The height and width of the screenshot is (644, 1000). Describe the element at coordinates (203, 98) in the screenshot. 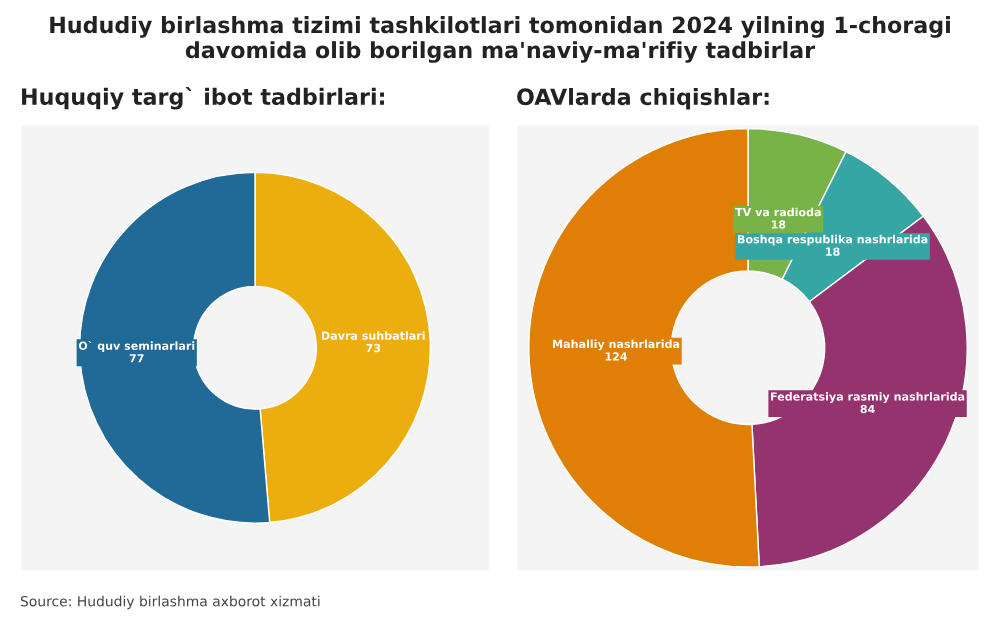

I see `chart-subtitle: Huquqiy targ` ibot tadbirlari:` at that location.